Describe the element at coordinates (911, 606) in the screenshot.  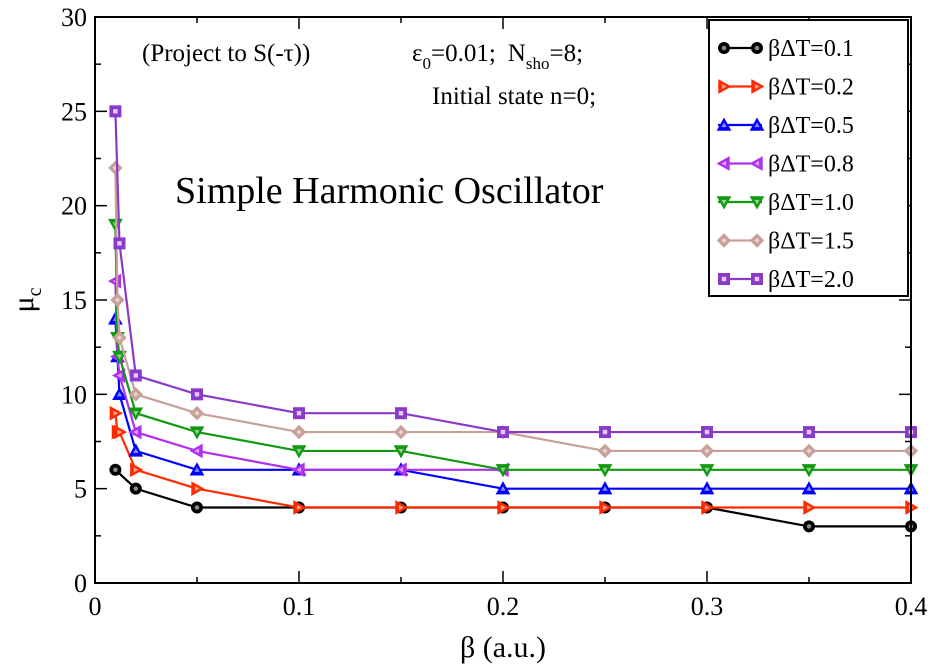
I see `x-tick-label: 0.4` at that location.